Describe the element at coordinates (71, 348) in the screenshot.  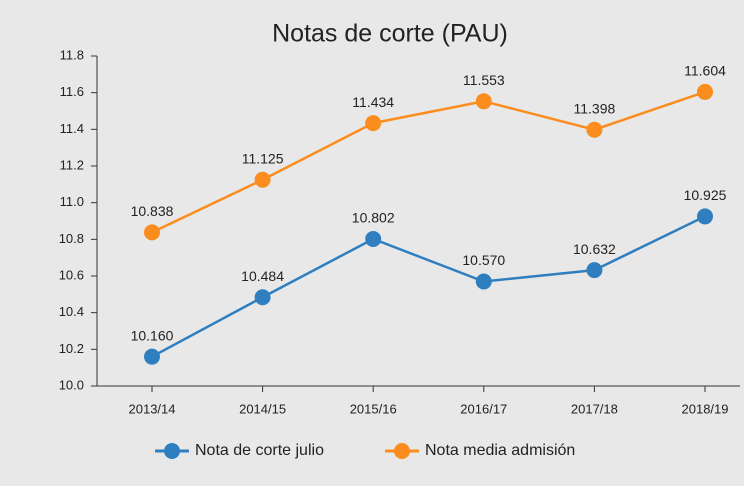
I see `y-tick-label: 10.2` at that location.